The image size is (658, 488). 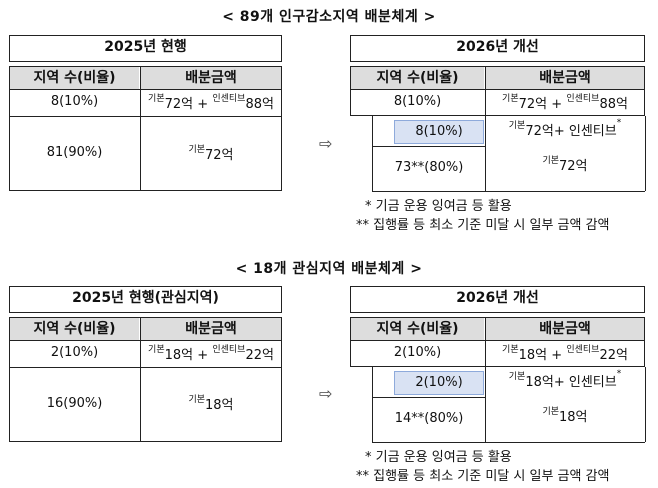 What do you see at coordinates (565, 128) in the screenshot?
I see `right-1-row2-amount: 기본72억+ 인센티브*` at bounding box center [565, 128].